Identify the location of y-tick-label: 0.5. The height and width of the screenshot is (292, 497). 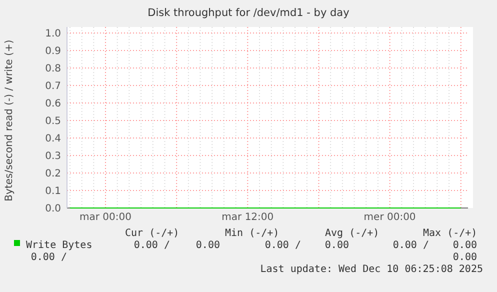
(53, 121).